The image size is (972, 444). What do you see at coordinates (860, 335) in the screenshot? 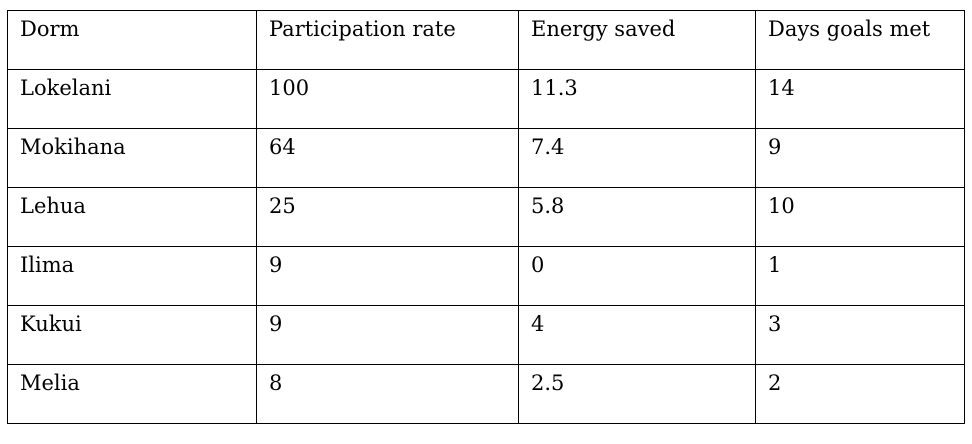
I see `cell-days-goals-met: 3` at bounding box center [860, 335].